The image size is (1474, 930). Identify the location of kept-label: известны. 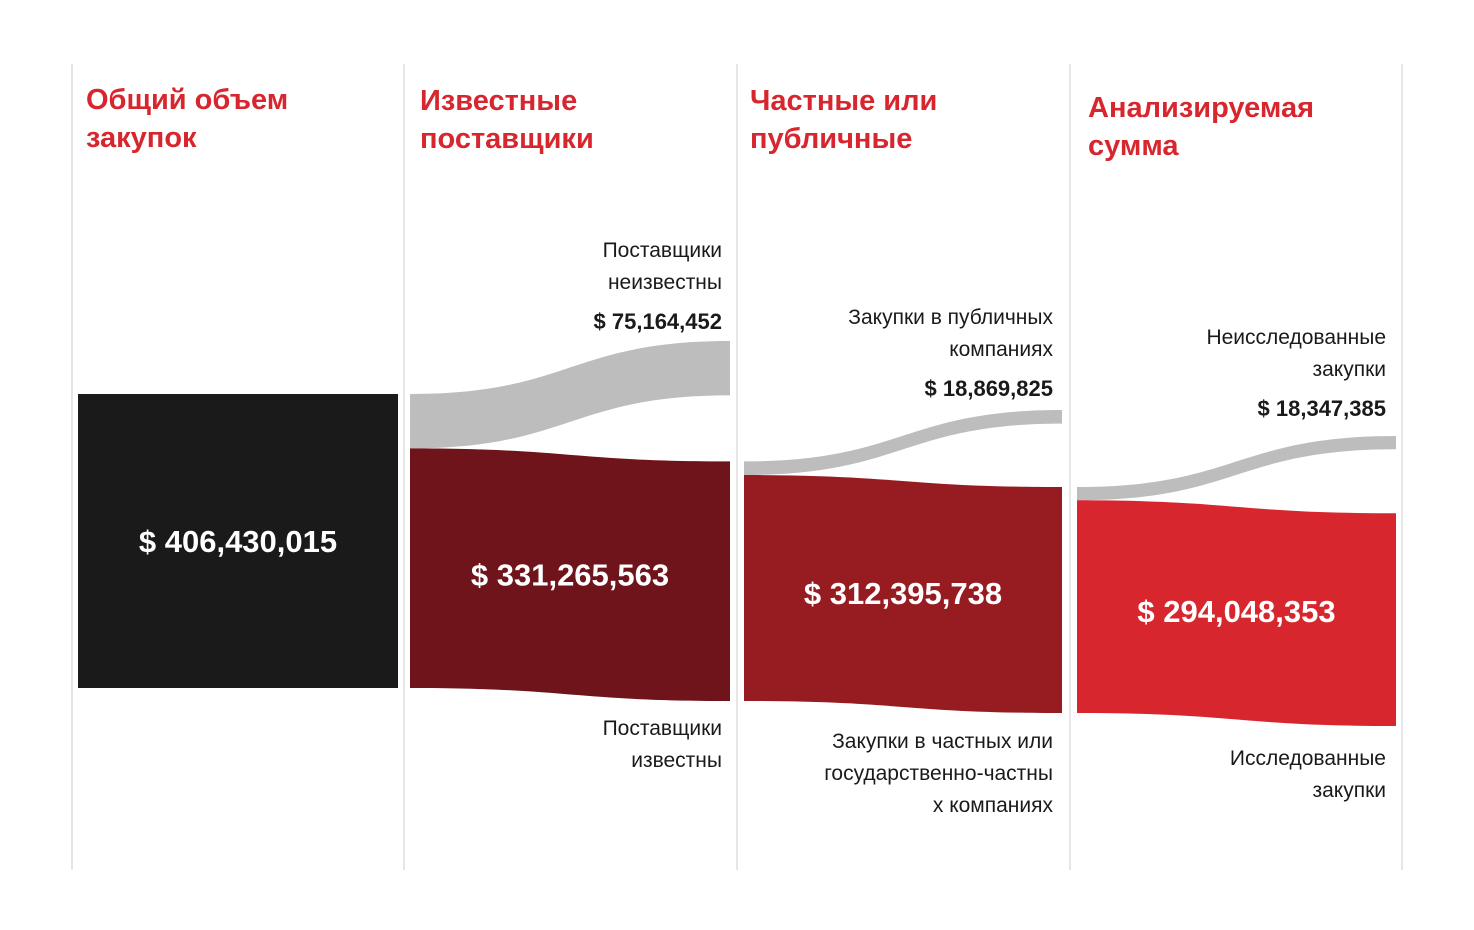
(676, 760).